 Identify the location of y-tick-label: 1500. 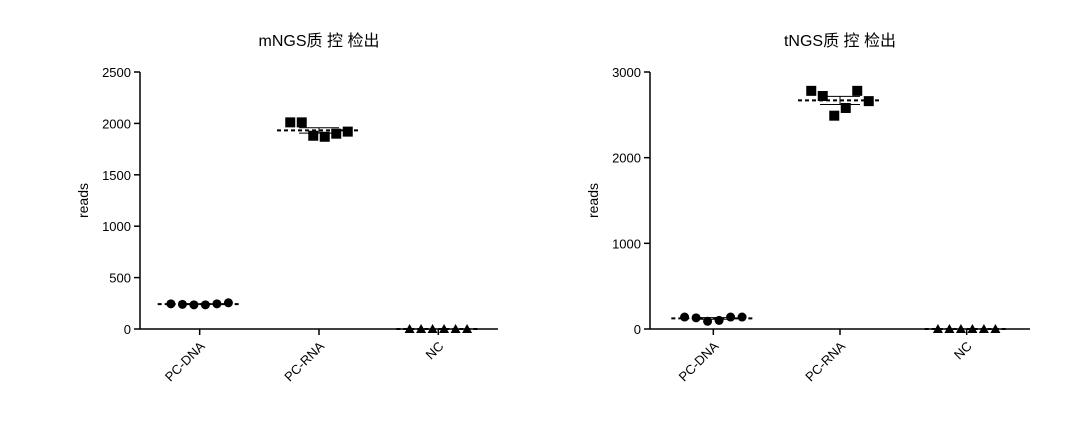
(116, 175).